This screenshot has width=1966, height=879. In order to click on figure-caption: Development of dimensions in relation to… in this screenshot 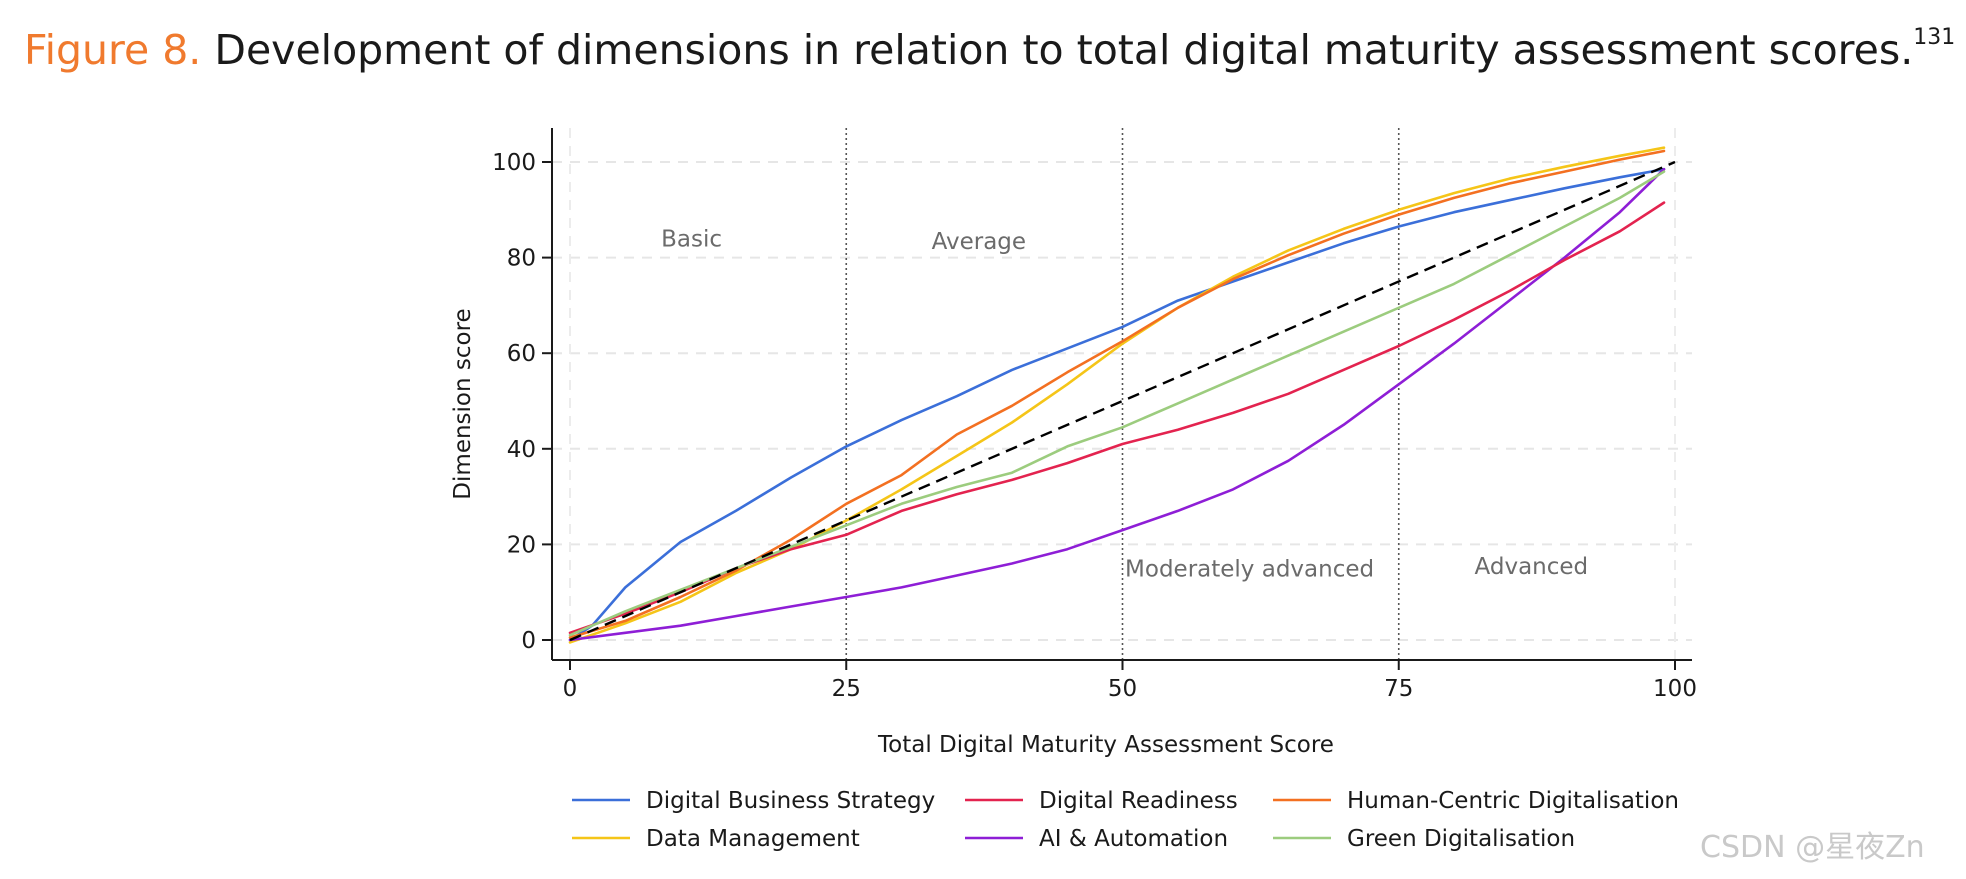, I will do `click(1064, 50)`.